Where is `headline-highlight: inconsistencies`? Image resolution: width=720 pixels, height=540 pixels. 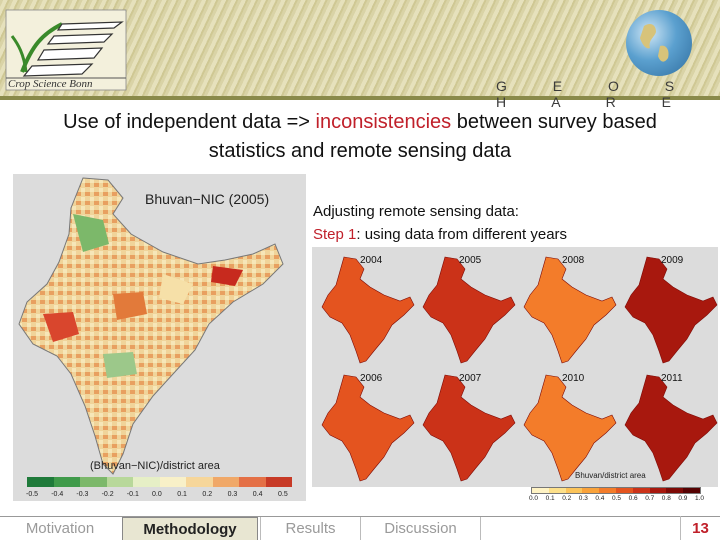
headline-highlight: inconsistencies is located at coordinates (383, 122).